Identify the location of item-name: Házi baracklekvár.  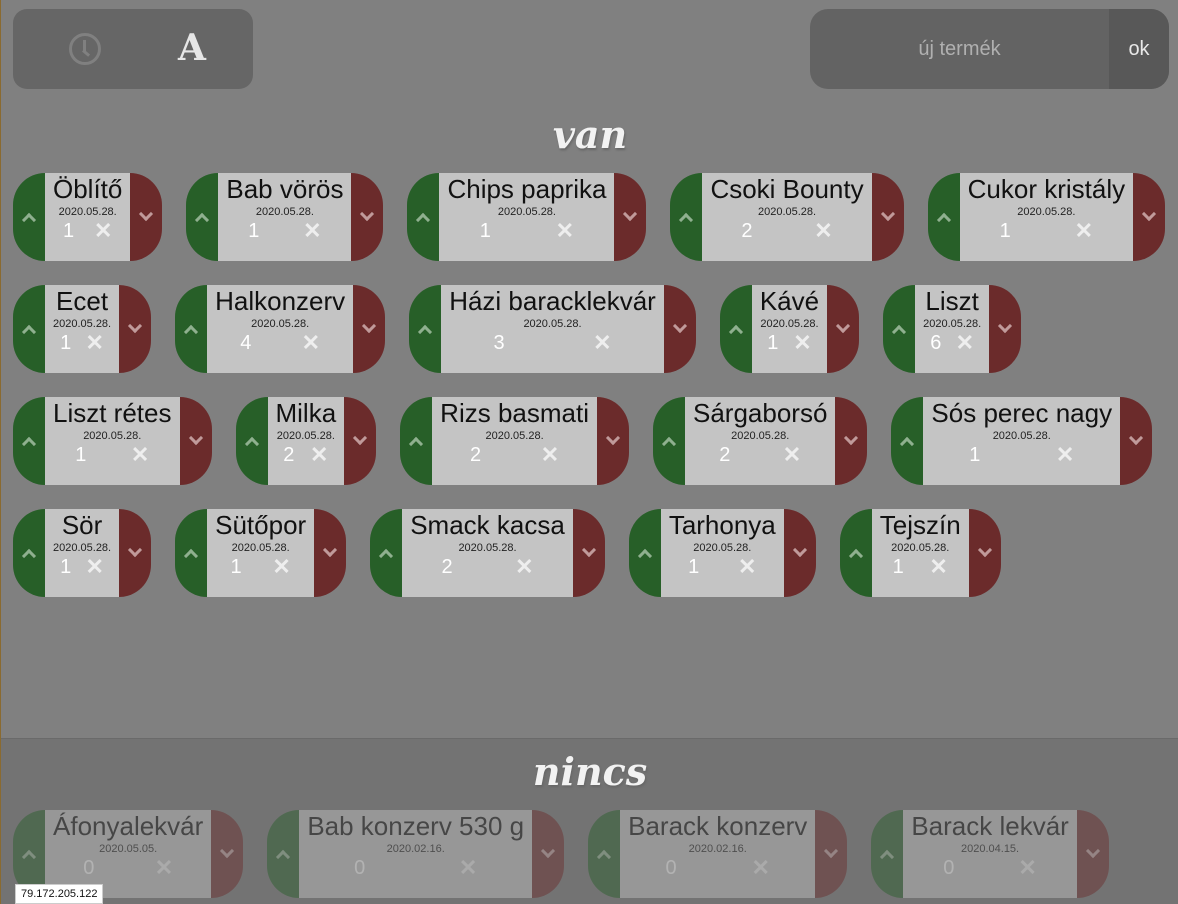
(552, 301).